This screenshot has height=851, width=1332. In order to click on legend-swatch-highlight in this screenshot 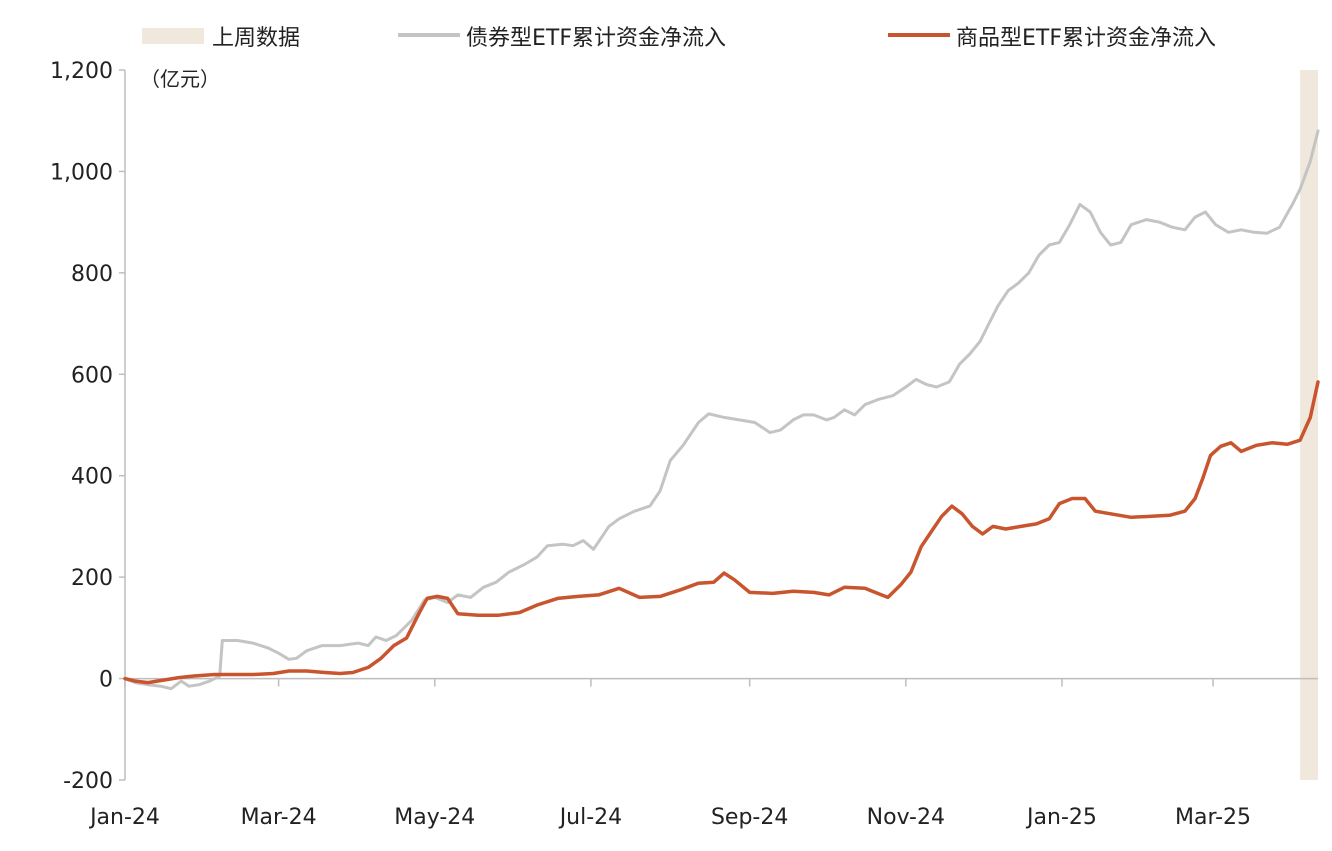, I will do `click(173, 36)`.